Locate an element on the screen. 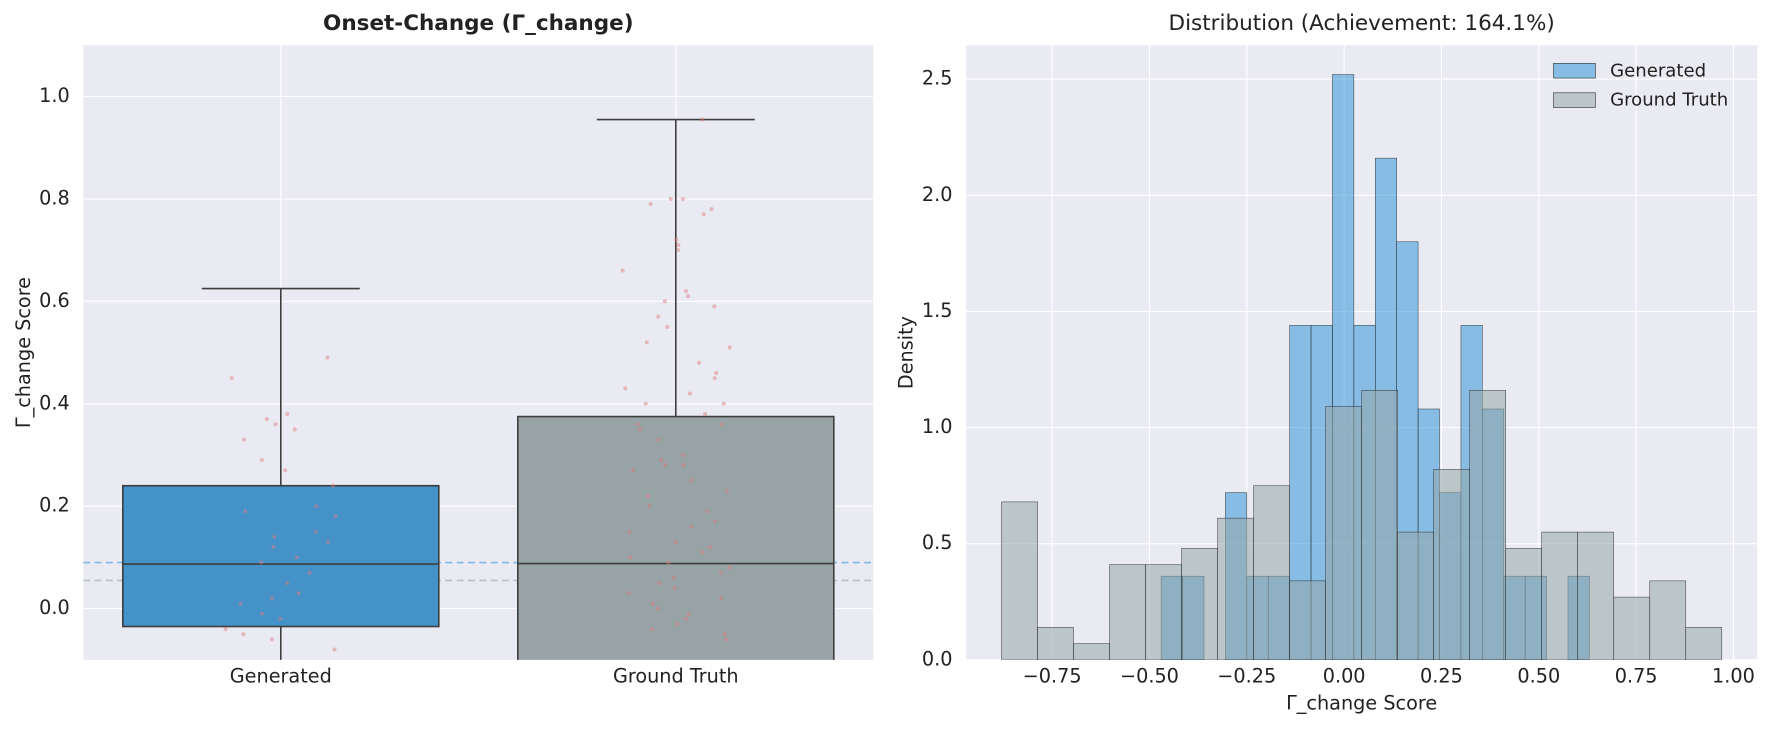  y-axis-label: Γ_change Score is located at coordinates (23, 352).